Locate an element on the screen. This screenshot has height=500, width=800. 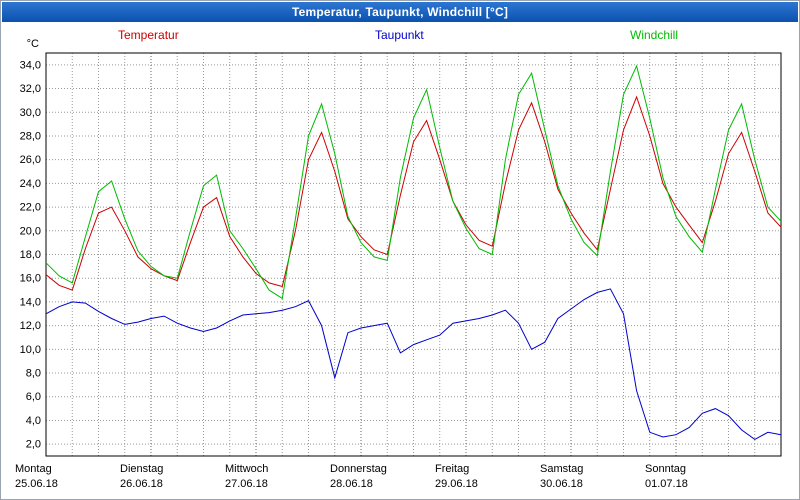
window-title: Temperatur, Taupunkt, Windchill [°C] is located at coordinates (400, 12).